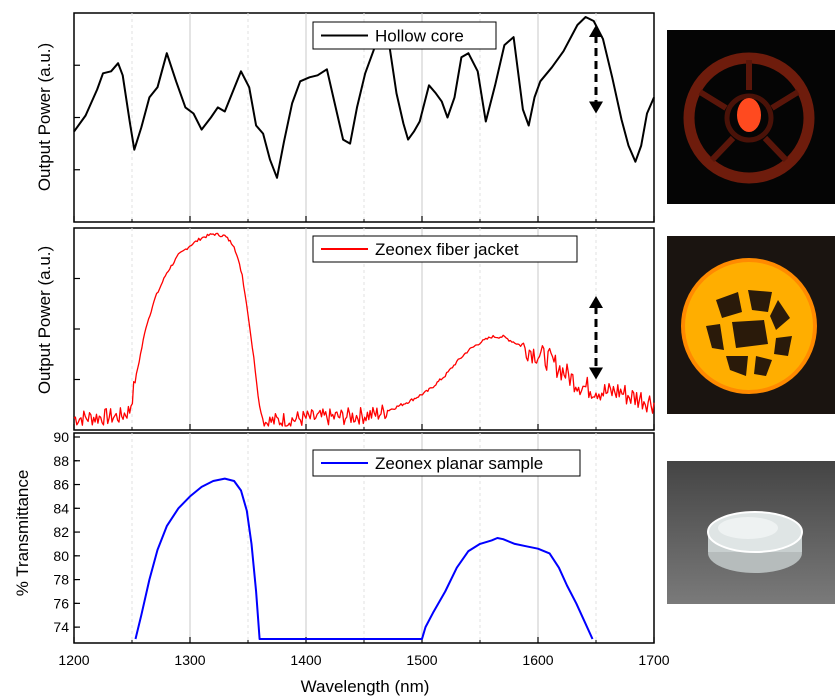 Image resolution: width=835 pixels, height=698 pixels. I want to click on x-tick-label: 1500, so click(421, 660).